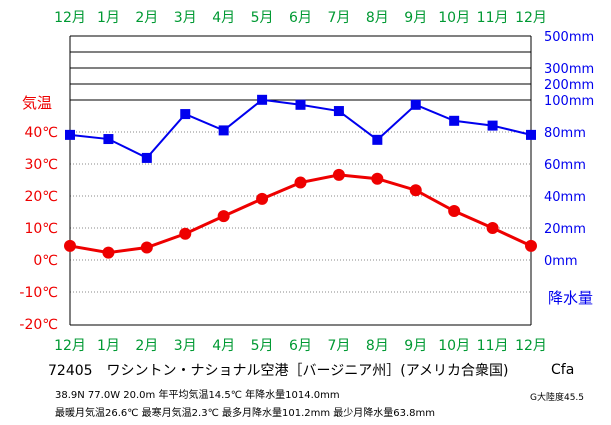  Describe the element at coordinates (377, 18) in the screenshot. I see `month-label-top: 8月` at that location.